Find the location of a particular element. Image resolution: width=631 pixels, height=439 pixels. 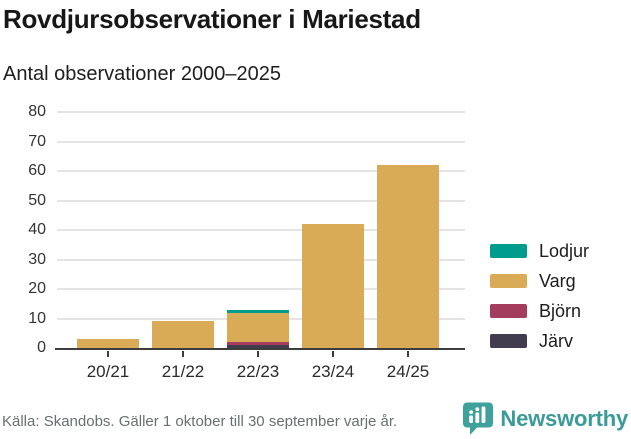

y-axis-tick-label: 70 is located at coordinates (37, 141).